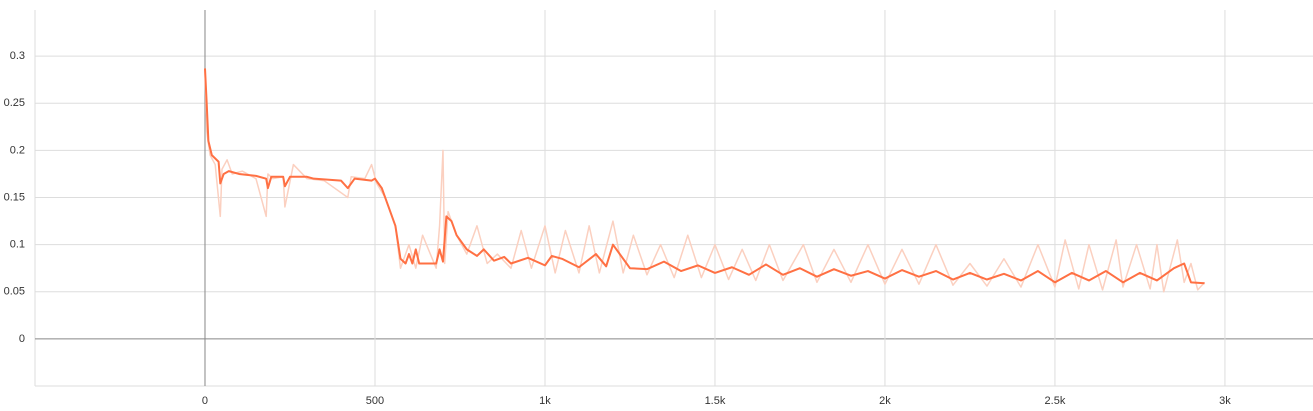 This screenshot has height=411, width=1313. I want to click on y-tick-label: 0.15, so click(14, 197).